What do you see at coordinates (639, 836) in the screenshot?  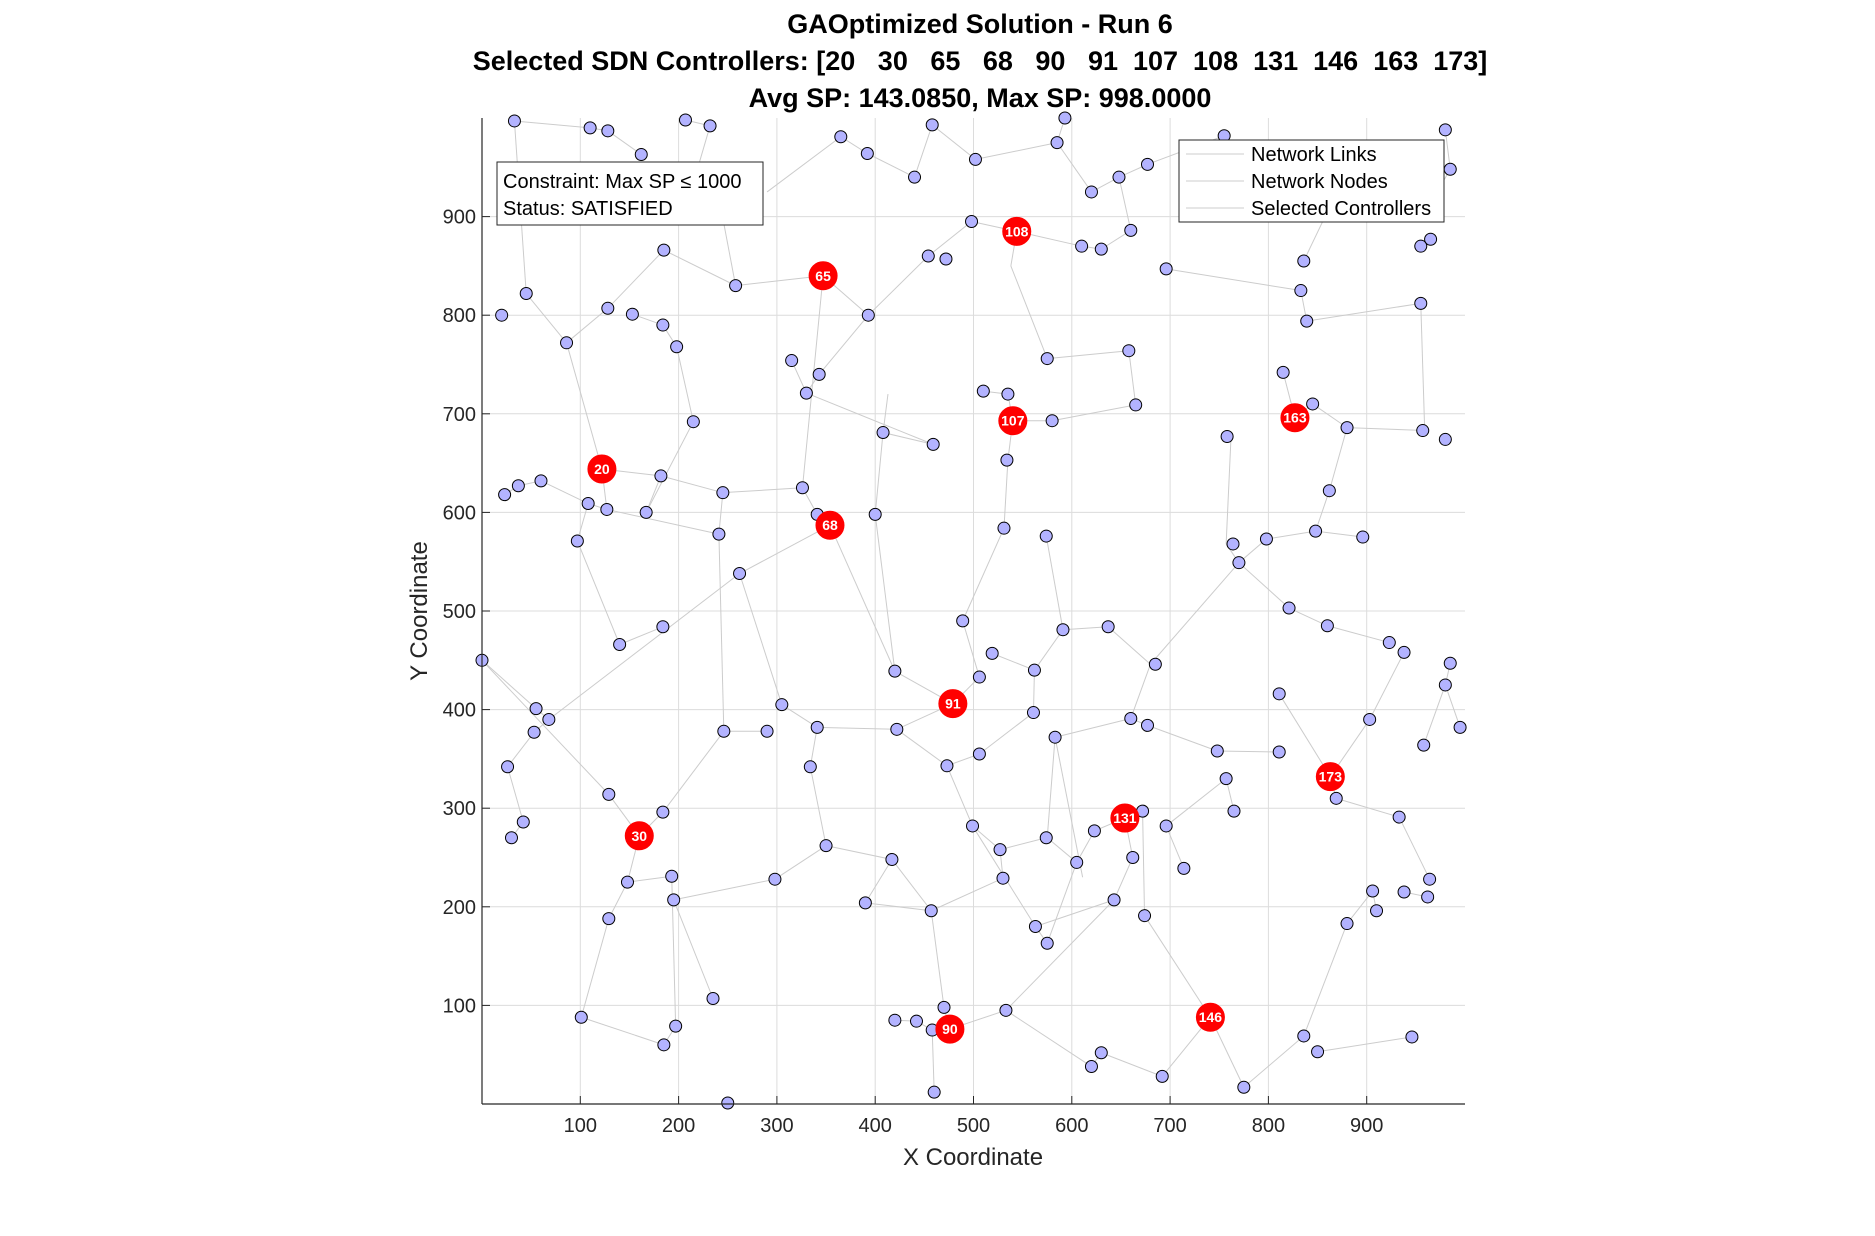 I see `controller-label: 30` at bounding box center [639, 836].